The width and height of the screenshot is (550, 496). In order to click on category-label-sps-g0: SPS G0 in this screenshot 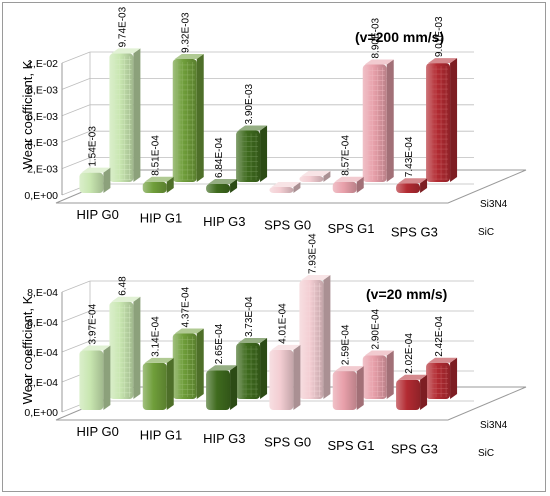, I will do `click(287, 225)`.